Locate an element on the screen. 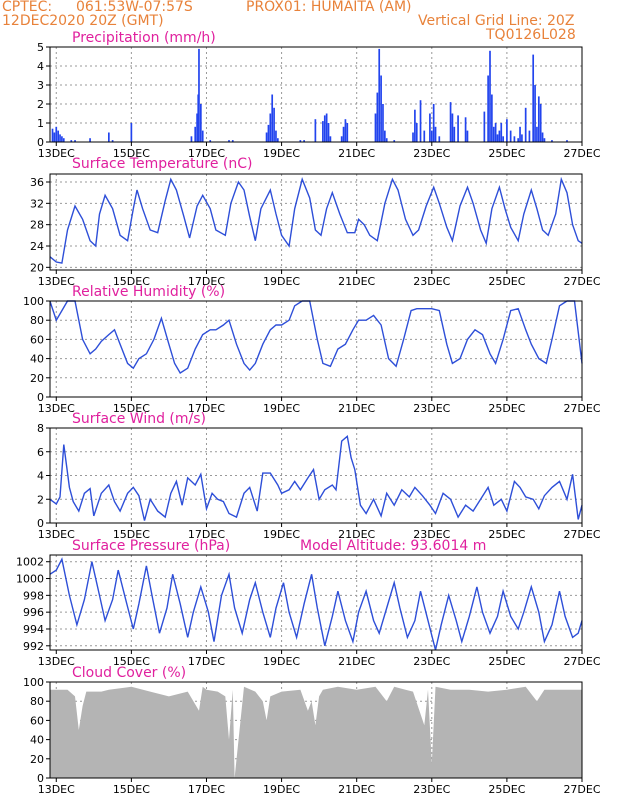 This screenshot has height=800, width=618. y-tick-label: 1 is located at coordinates (40, 123).